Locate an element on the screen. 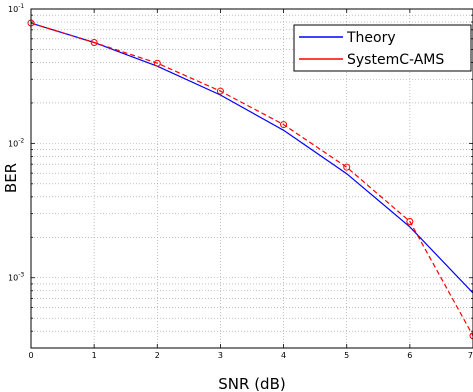 This screenshot has width=473, height=392. y-tick-label: 10⁻¹ is located at coordinates (16, 8).